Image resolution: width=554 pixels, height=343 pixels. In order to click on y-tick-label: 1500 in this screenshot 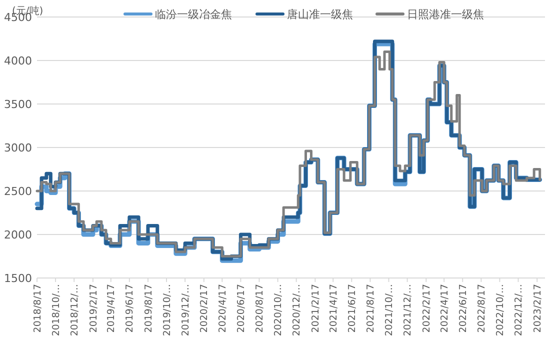, I will do `click(18, 278)`.